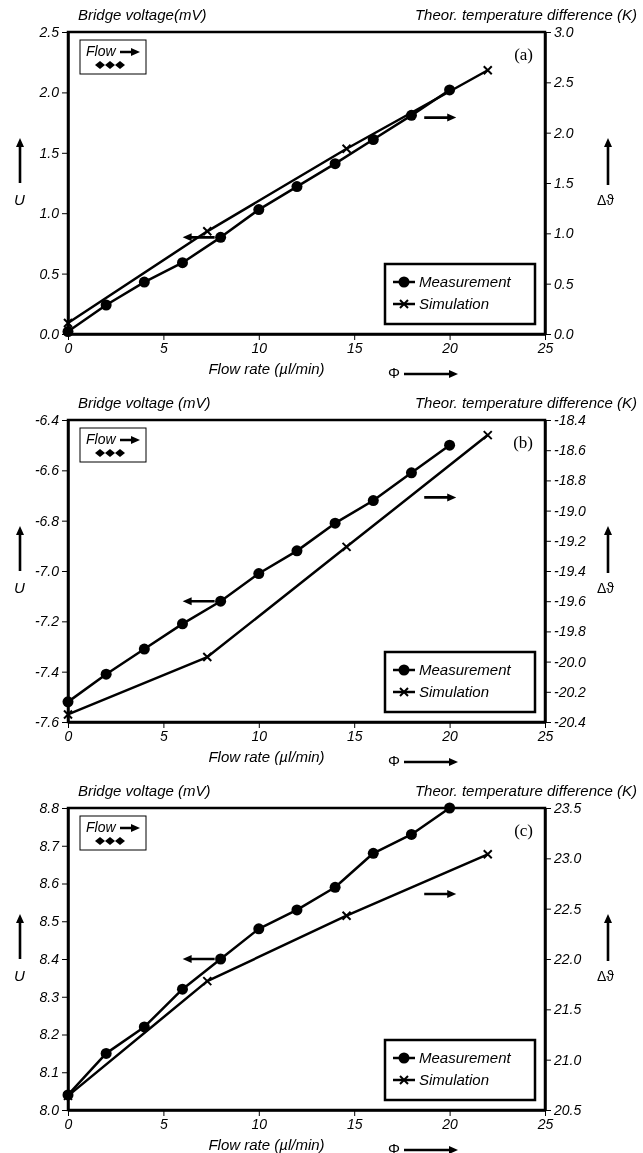  I want to click on y-tick-label: 8.5, so click(49, 921).